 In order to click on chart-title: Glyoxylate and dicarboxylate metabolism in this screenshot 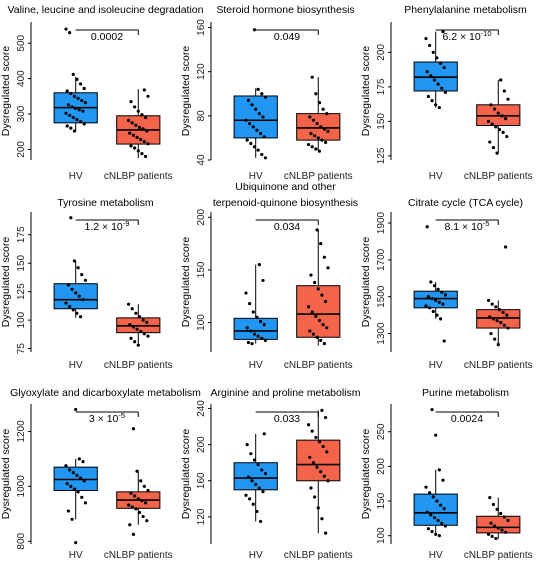, I will do `click(105, 393)`.